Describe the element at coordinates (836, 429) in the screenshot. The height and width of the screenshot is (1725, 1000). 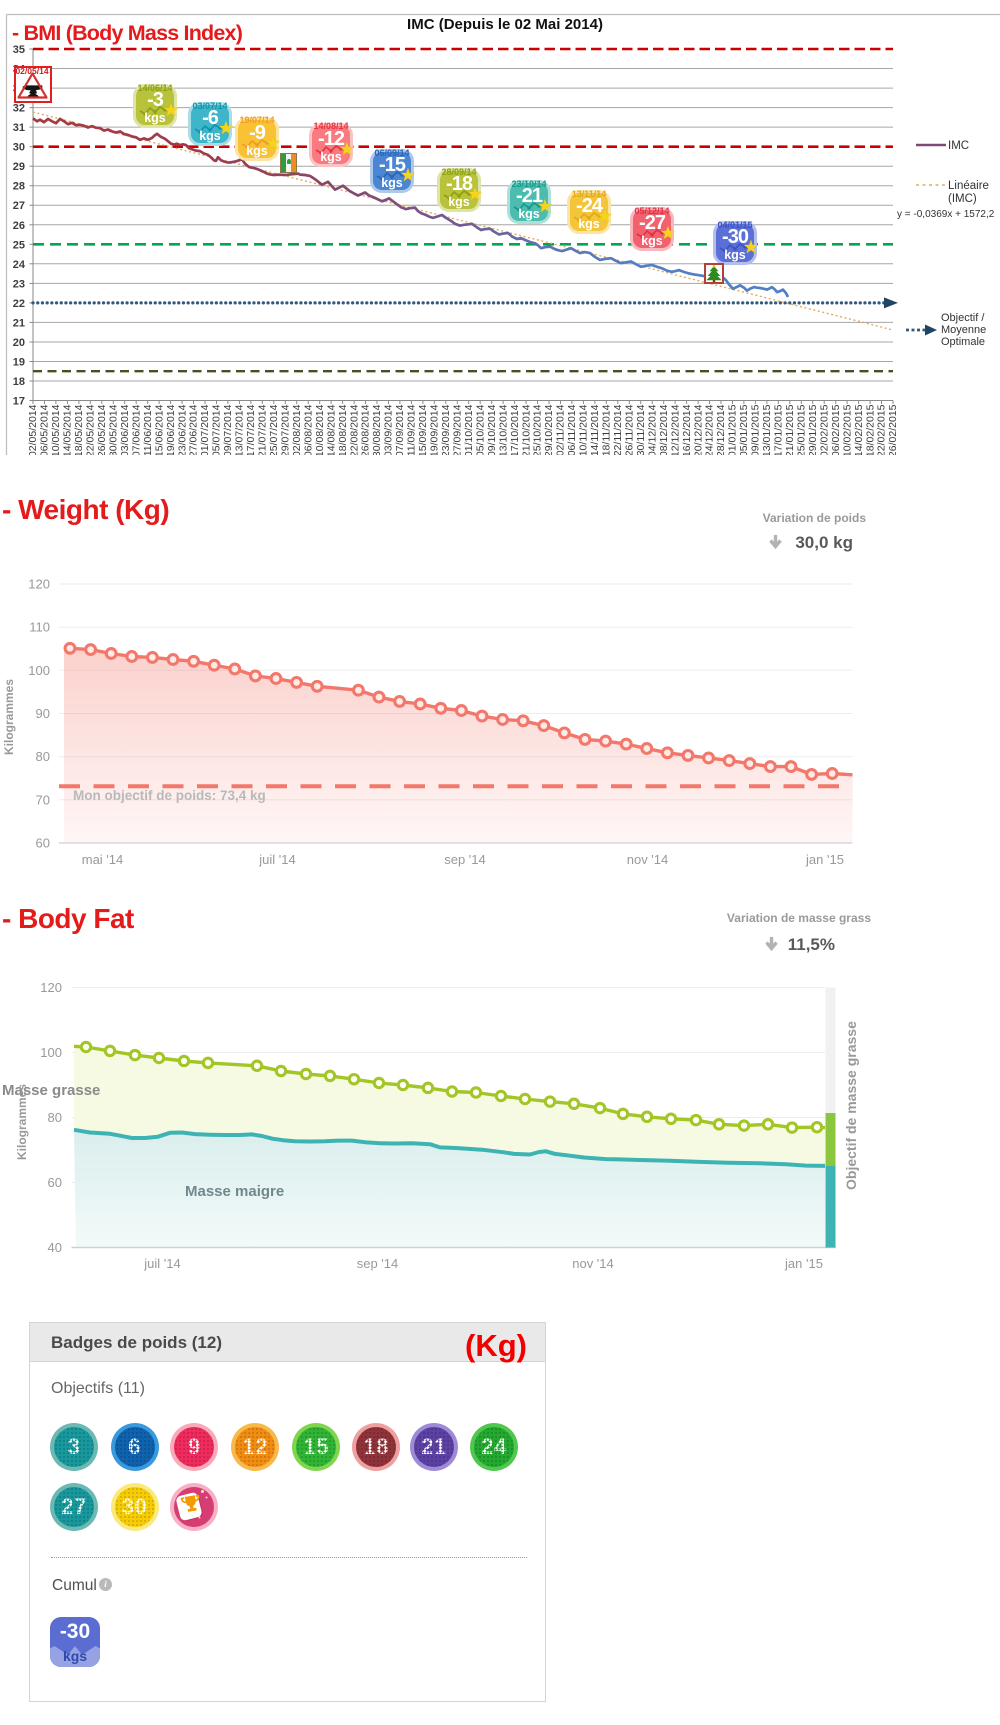
I see `svg-text: 06/02/2015` at that location.